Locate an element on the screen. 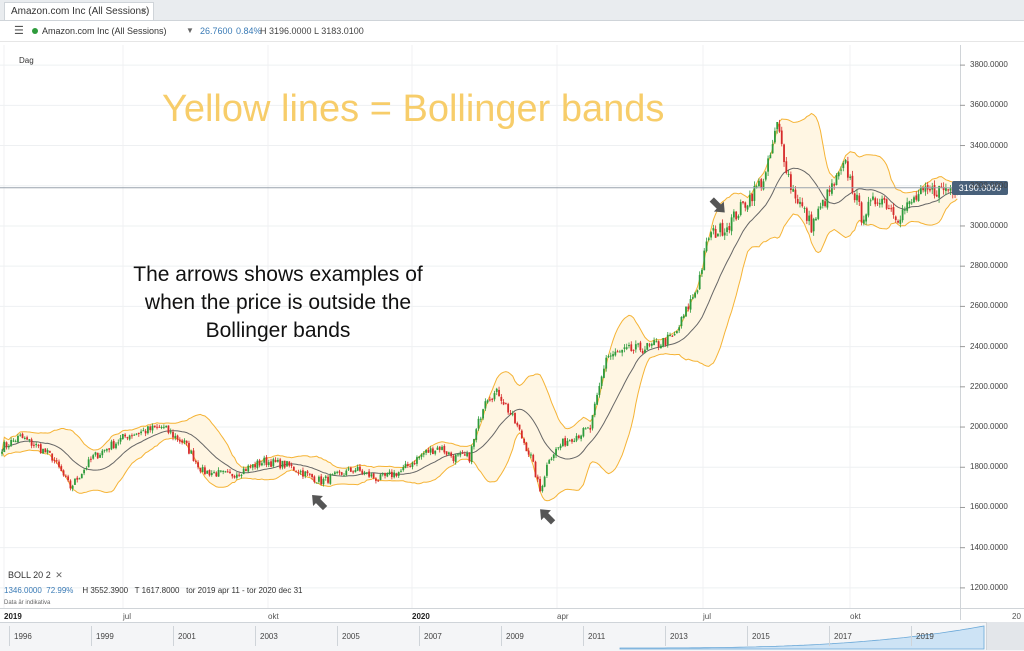  price-change-percent: 0.84% is located at coordinates (249, 31).